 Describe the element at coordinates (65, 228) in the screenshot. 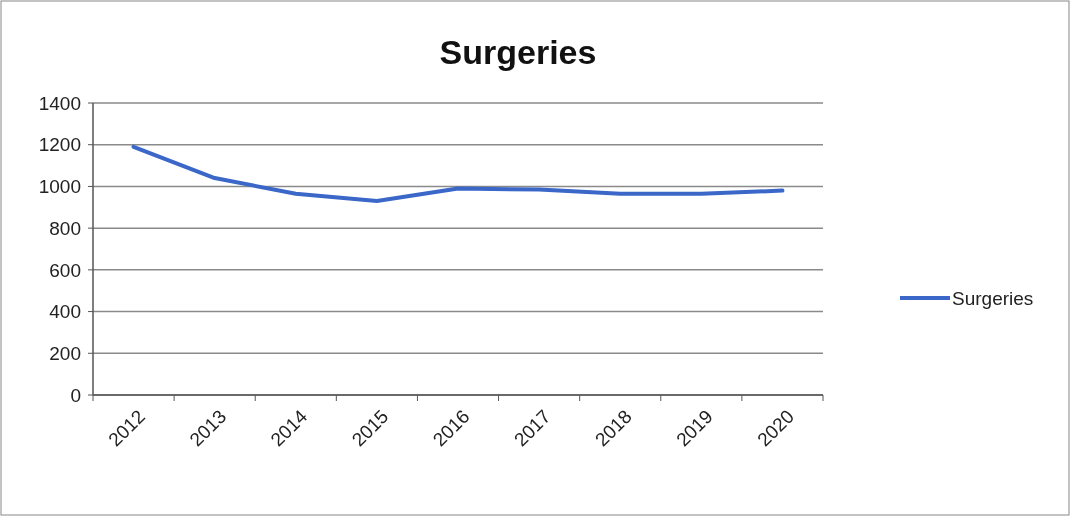

I see `y-tick-label: 800` at that location.